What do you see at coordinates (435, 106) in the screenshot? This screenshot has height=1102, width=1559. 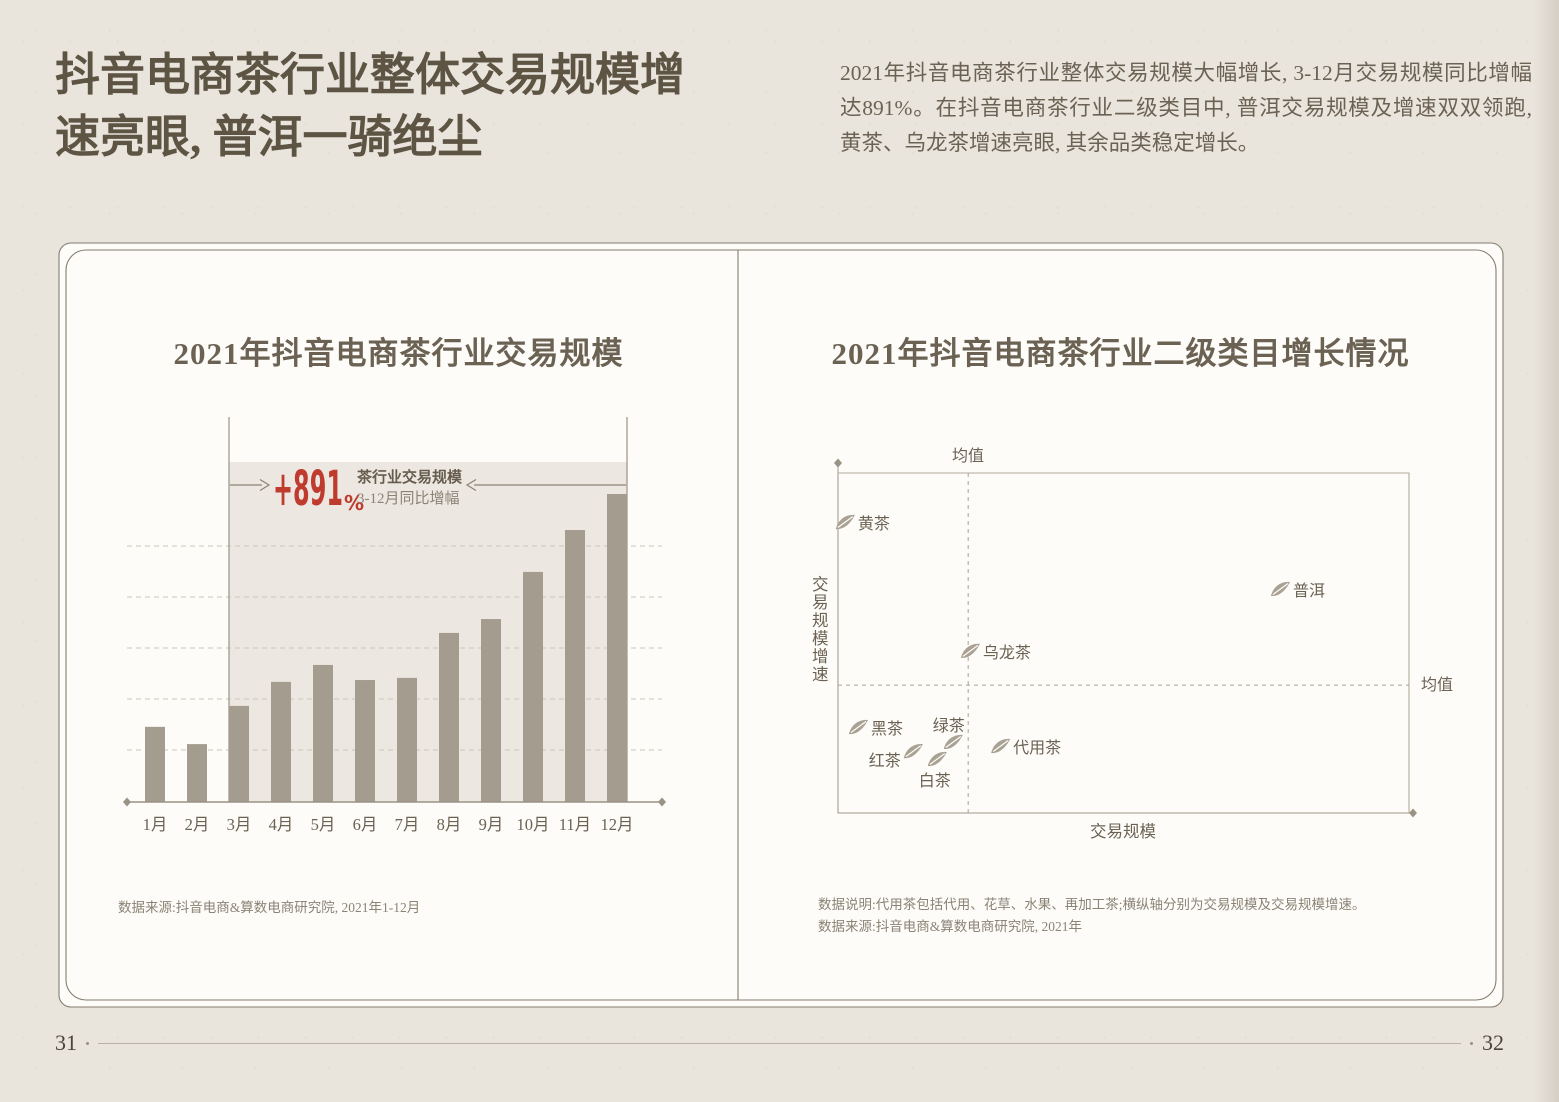 I see `page-title: 抖音电商茶行业整体交易规模增 速亮眼, 普洱一骑绝尘` at bounding box center [435, 106].